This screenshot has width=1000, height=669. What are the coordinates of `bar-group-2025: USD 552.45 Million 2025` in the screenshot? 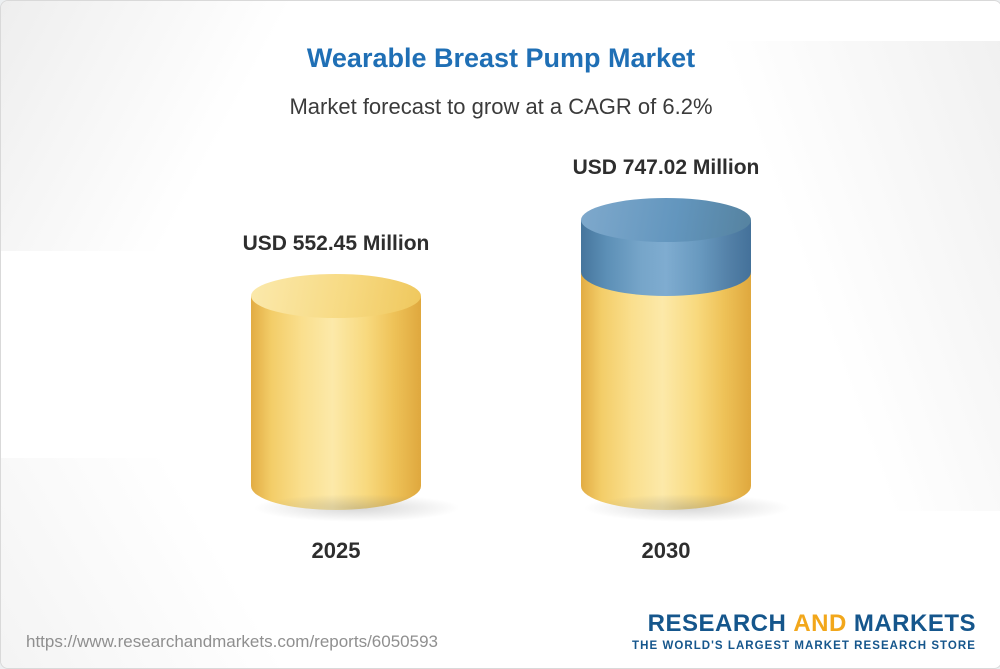 It's located at (340, 398).